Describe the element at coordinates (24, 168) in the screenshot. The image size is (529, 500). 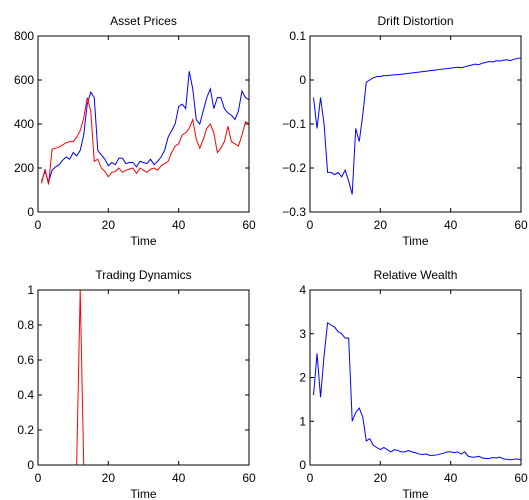
I see `y-tick-label: 200` at that location.